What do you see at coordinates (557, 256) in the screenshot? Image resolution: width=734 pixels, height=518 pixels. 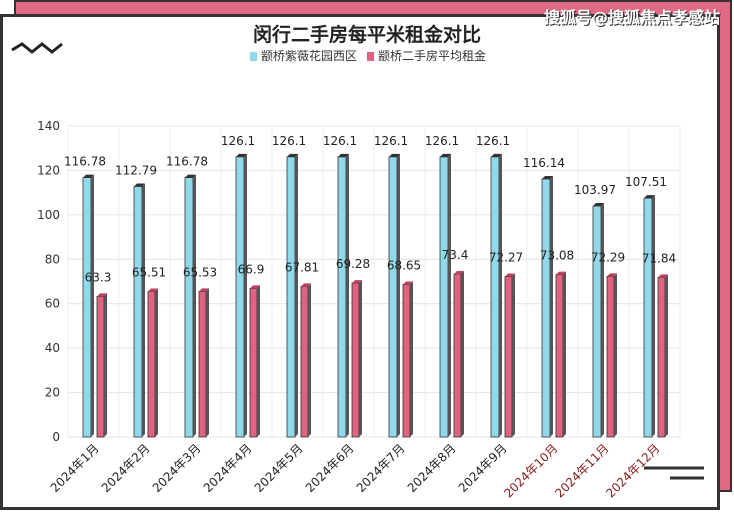 I see `data-label: 73.08` at bounding box center [557, 256].